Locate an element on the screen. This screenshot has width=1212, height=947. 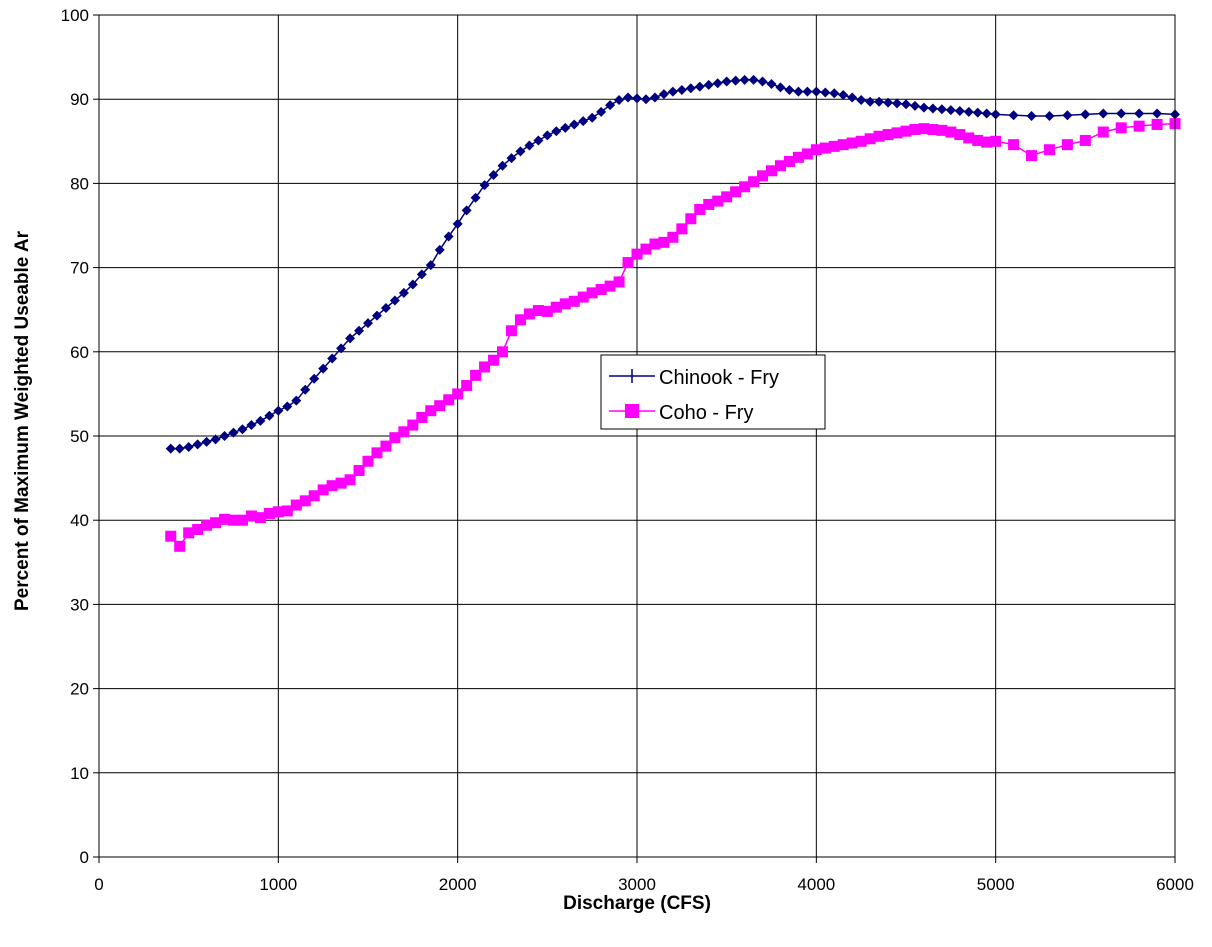
x-axis-title: Discharge (CFS) is located at coordinates (637, 903).